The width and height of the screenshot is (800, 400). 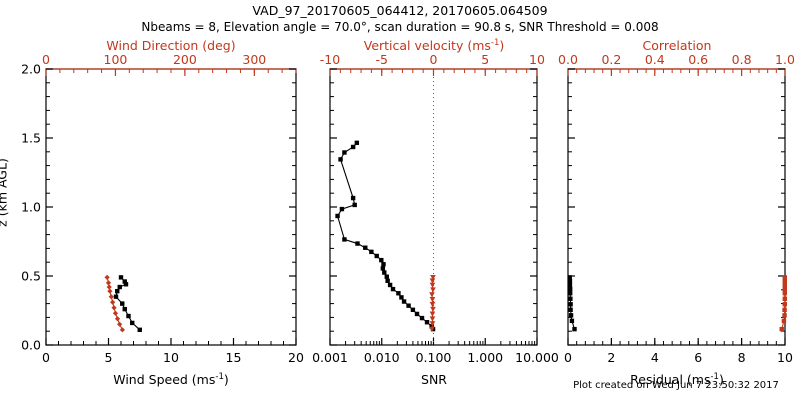 What do you see at coordinates (171, 45) in the screenshot?
I see `panel1-top-axis-label: Wind Direction (deg)` at bounding box center [171, 45].